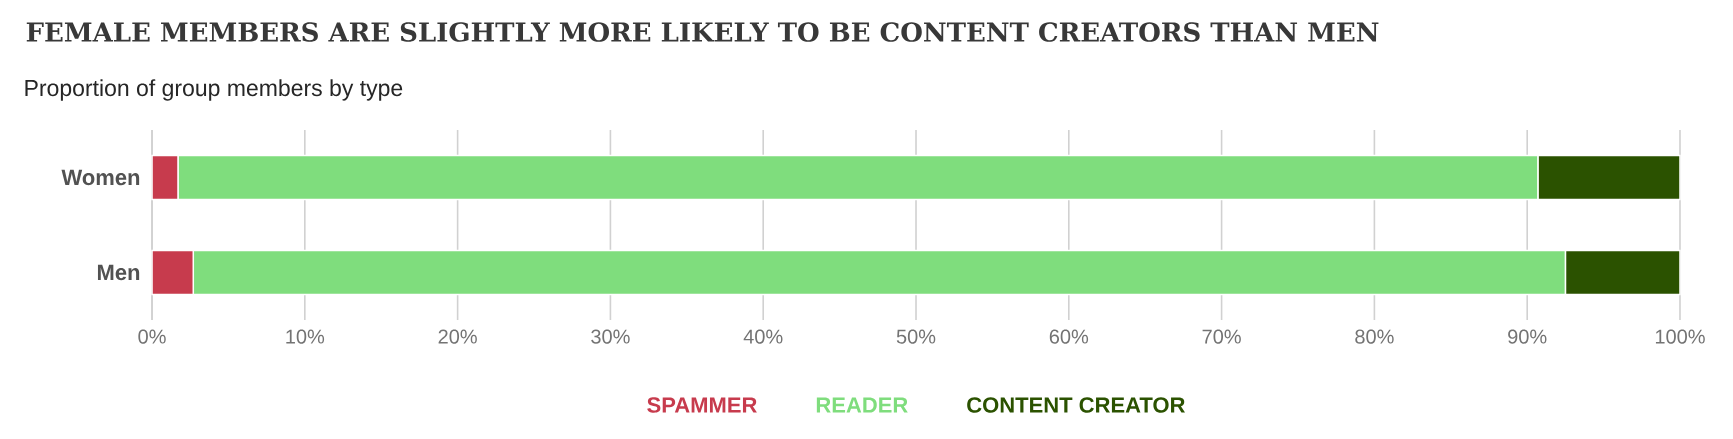  Describe the element at coordinates (1680, 336) in the screenshot. I see `x-tick-label: 100%` at that location.